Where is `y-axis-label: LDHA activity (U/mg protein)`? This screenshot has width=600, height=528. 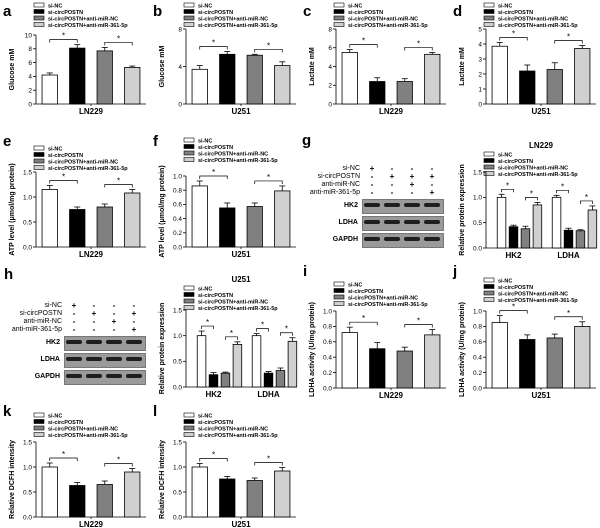 y-axis-label: LDHA activity (U/mg protein) is located at coordinates (462, 349).